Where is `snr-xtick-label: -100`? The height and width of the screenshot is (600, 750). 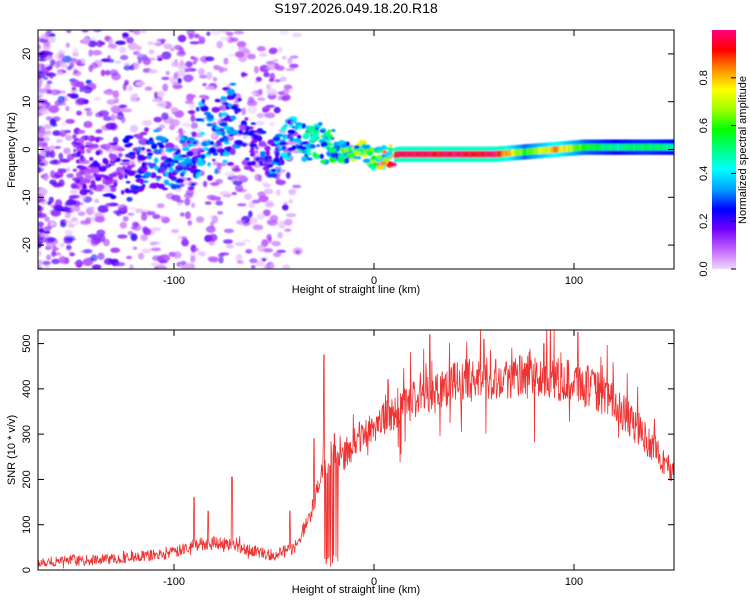 snr-xtick-label: -100 is located at coordinates (174, 582).